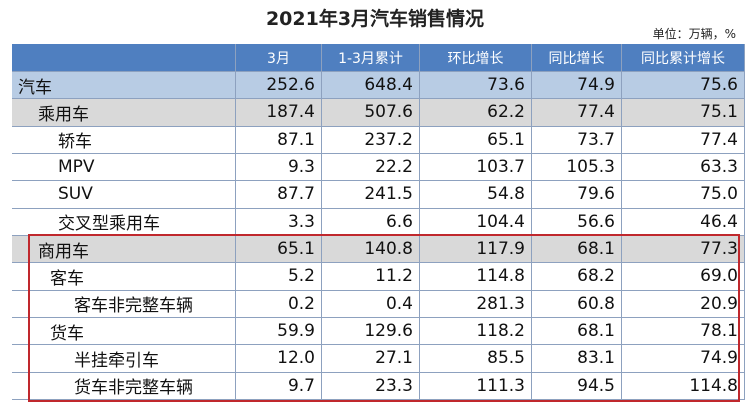  What do you see at coordinates (371, 331) in the screenshot?
I see `cell-value: 129.6` at bounding box center [371, 331].